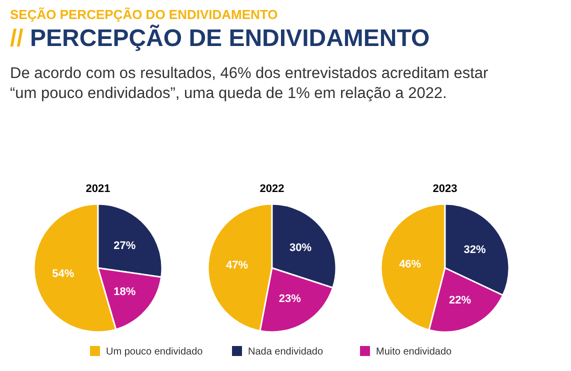 The height and width of the screenshot is (371, 571). I want to click on data-label: 23%, so click(290, 299).